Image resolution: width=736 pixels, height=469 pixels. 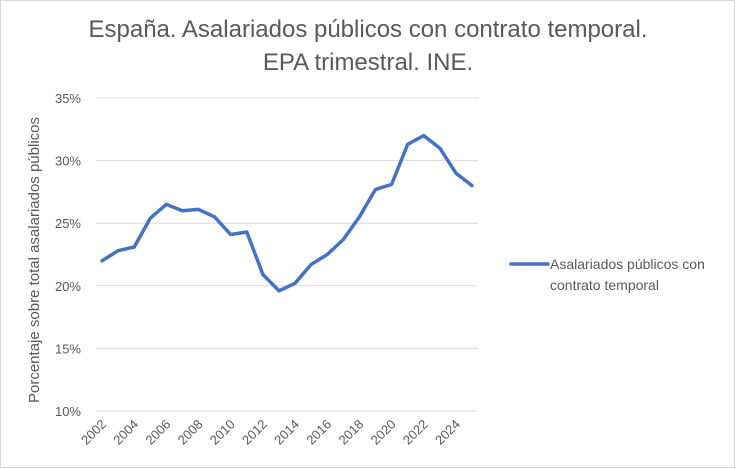 What do you see at coordinates (68, 348) in the screenshot?
I see `y-tick-label: 15%` at bounding box center [68, 348].